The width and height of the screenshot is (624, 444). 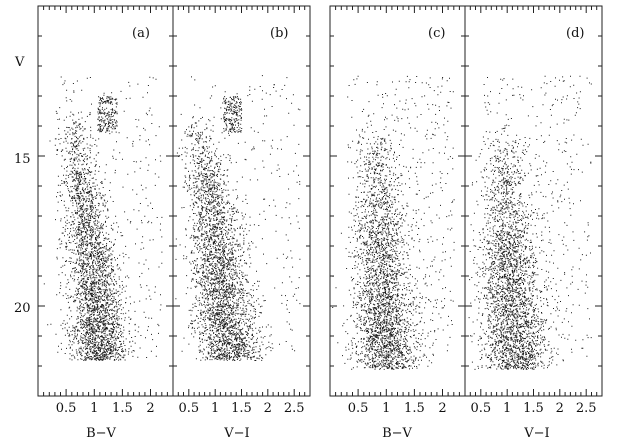 I want to click on panel-d-x-tick-labels: 0.5 1 1.5 2 2.5, so click(x=533, y=408).